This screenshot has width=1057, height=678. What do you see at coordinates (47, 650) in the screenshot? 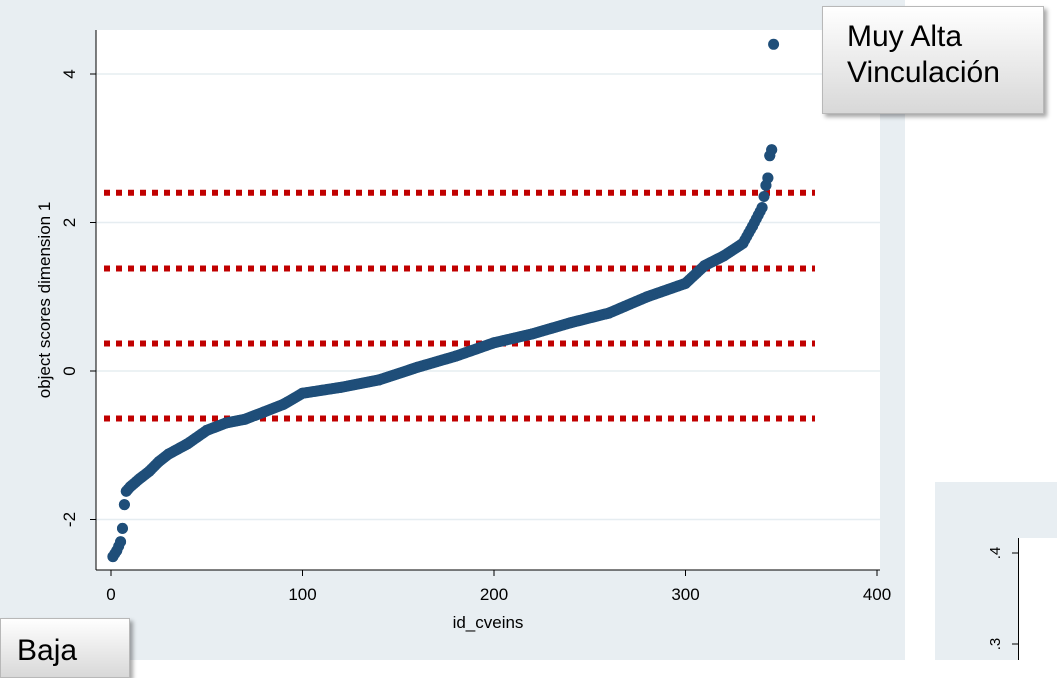
I see `callout-low-line1: Baja` at bounding box center [47, 650].